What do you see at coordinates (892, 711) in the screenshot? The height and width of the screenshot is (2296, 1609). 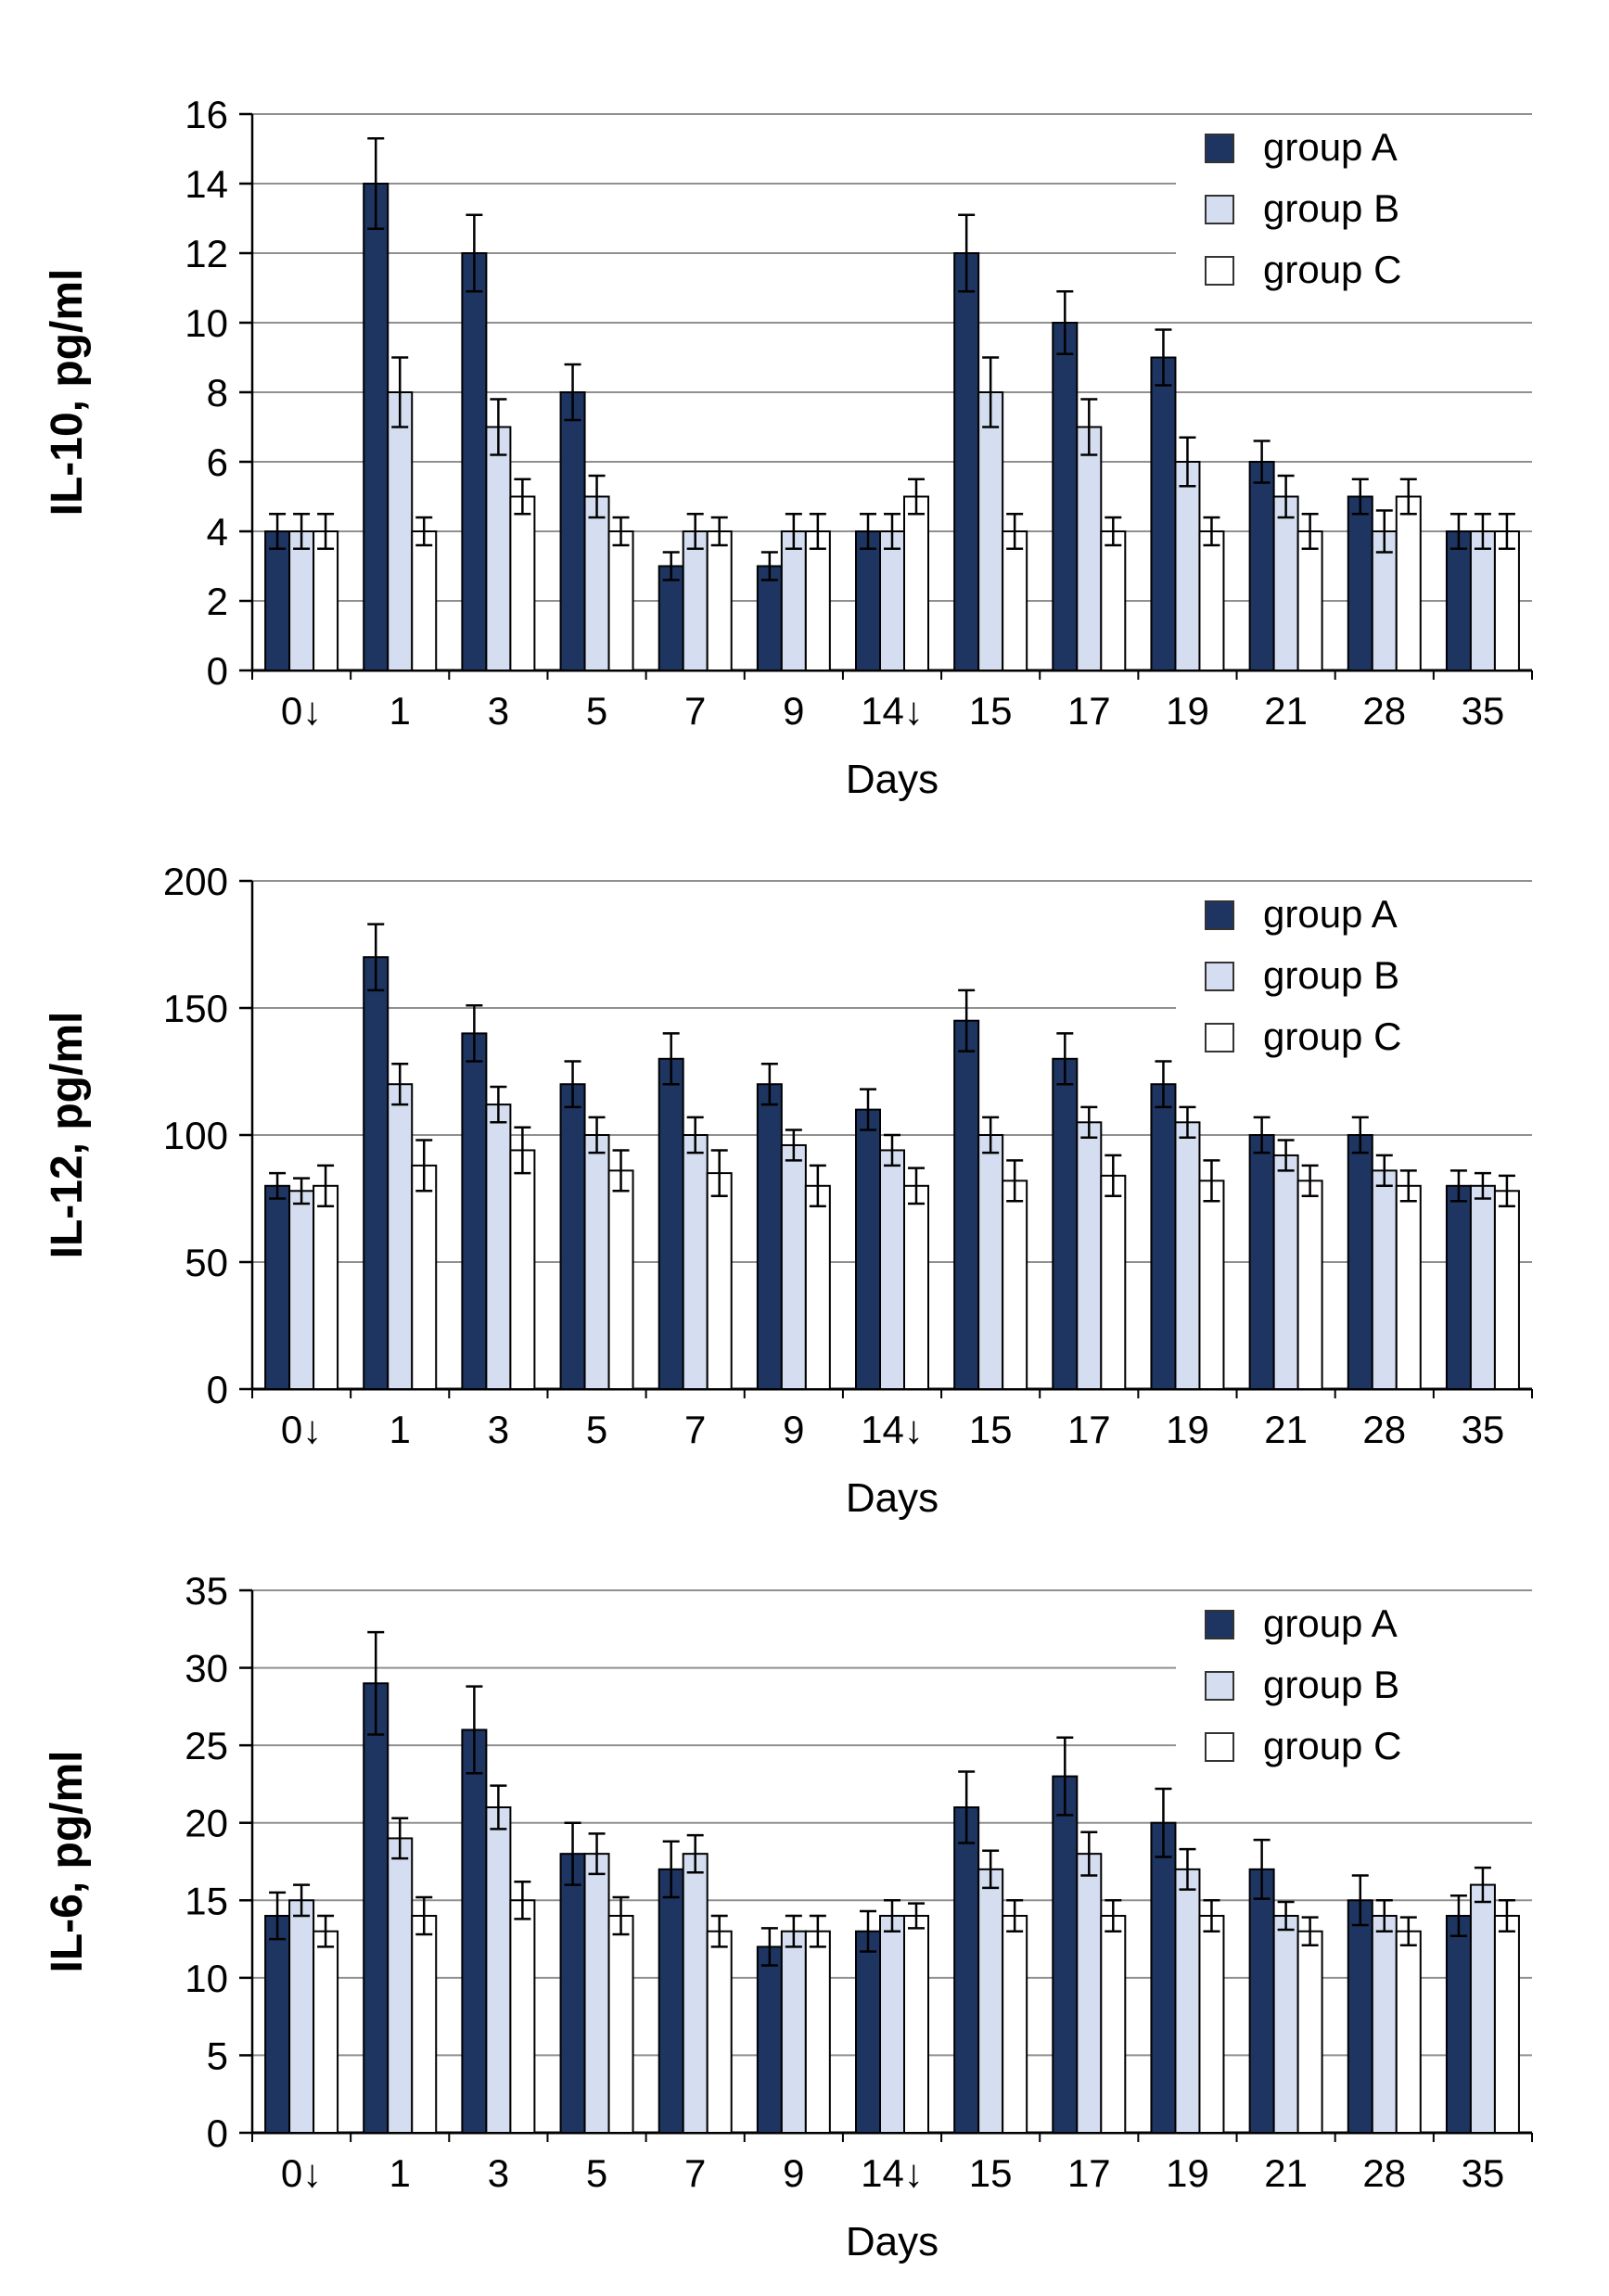 I see `x-tick-label: 14↓` at bounding box center [892, 711].